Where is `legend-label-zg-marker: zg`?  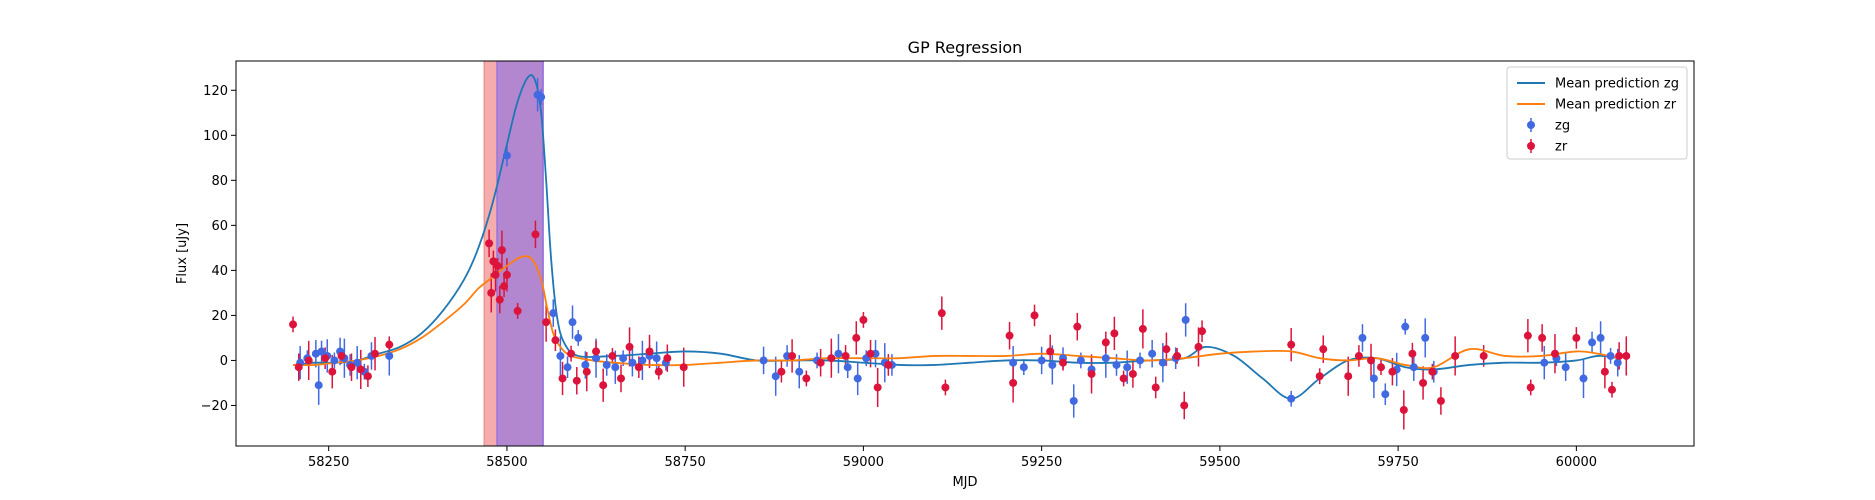
legend-label-zg-marker: zg is located at coordinates (1562, 126).